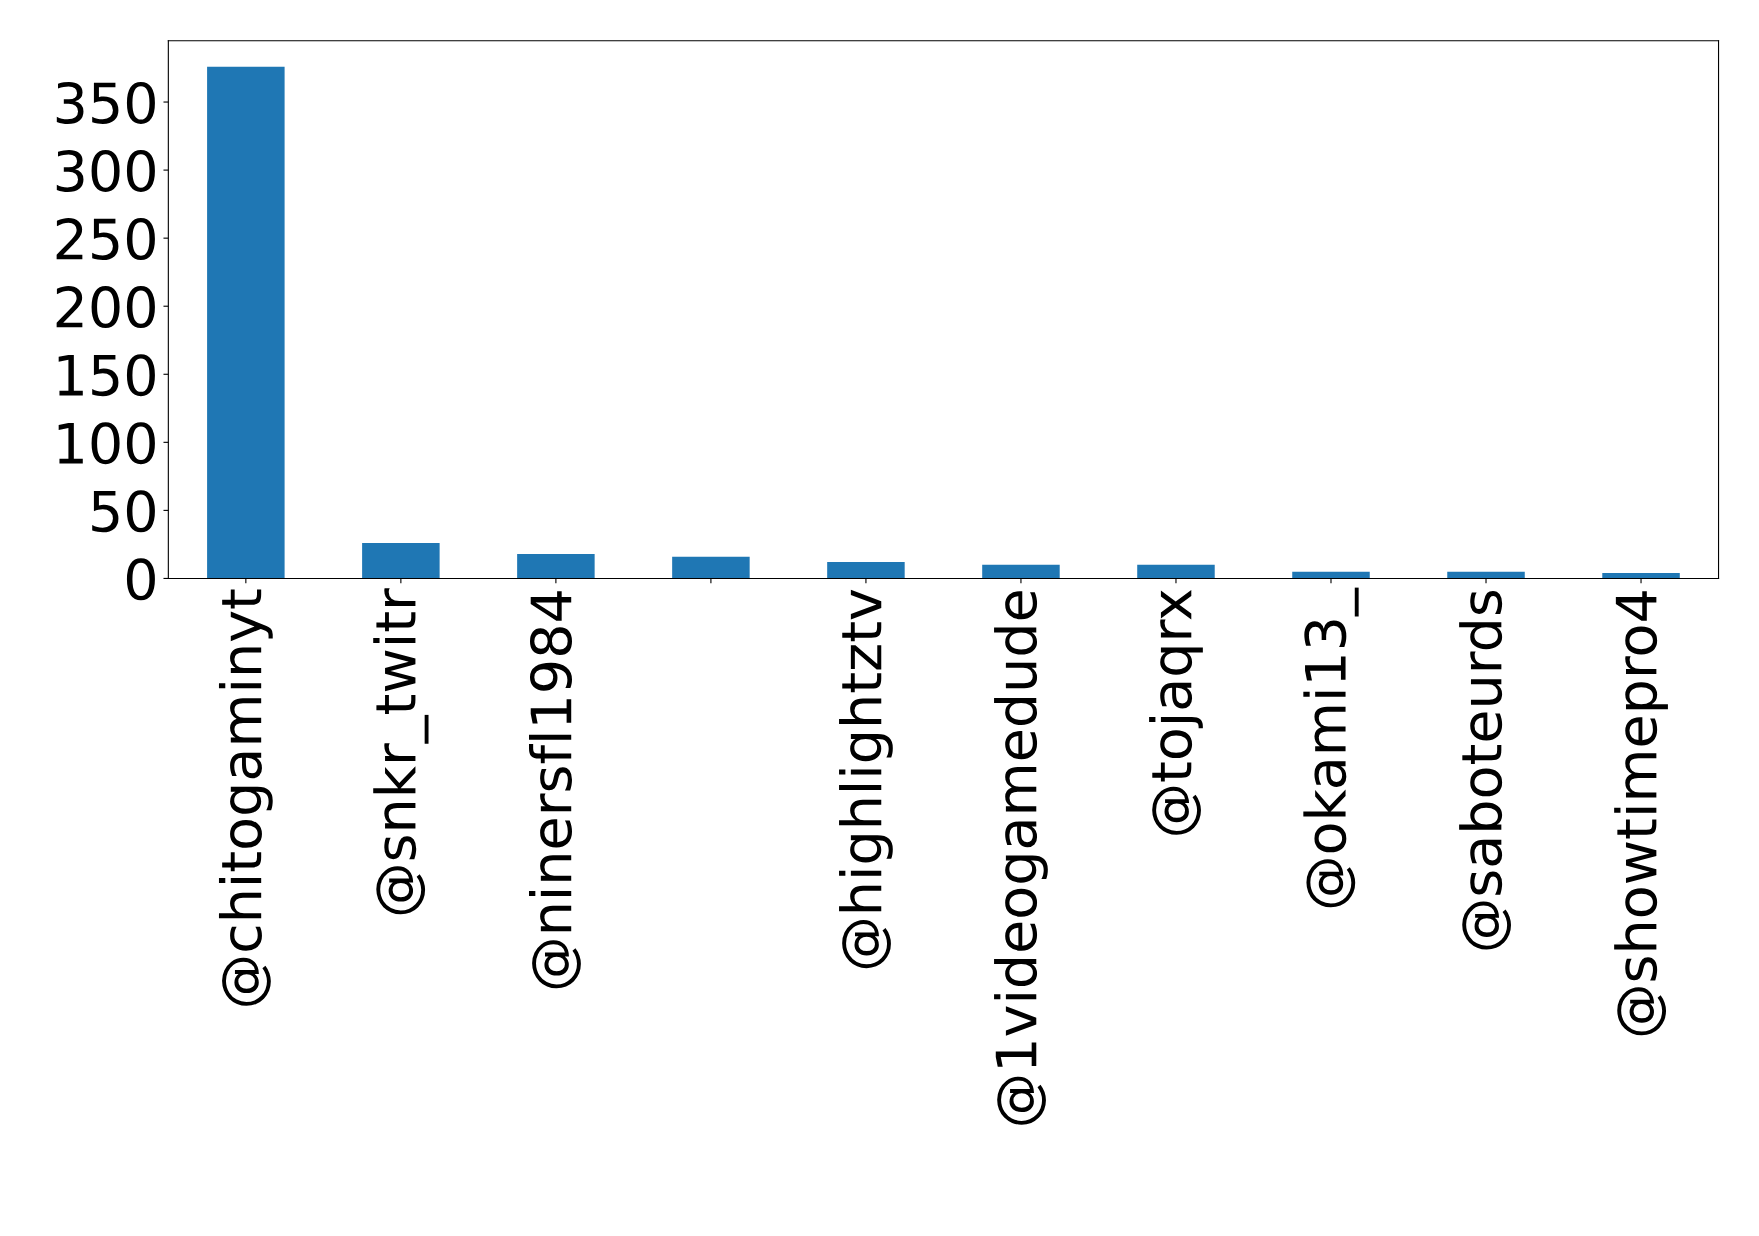  I want to click on y-tick-label: 300, so click(105, 170).